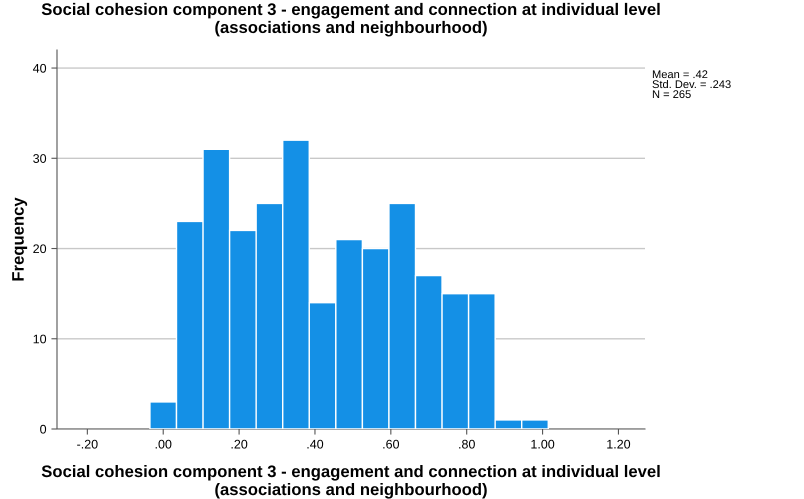 This screenshot has height=499, width=804. Describe the element at coordinates (315, 444) in the screenshot. I see `x-tick-label: .40` at that location.